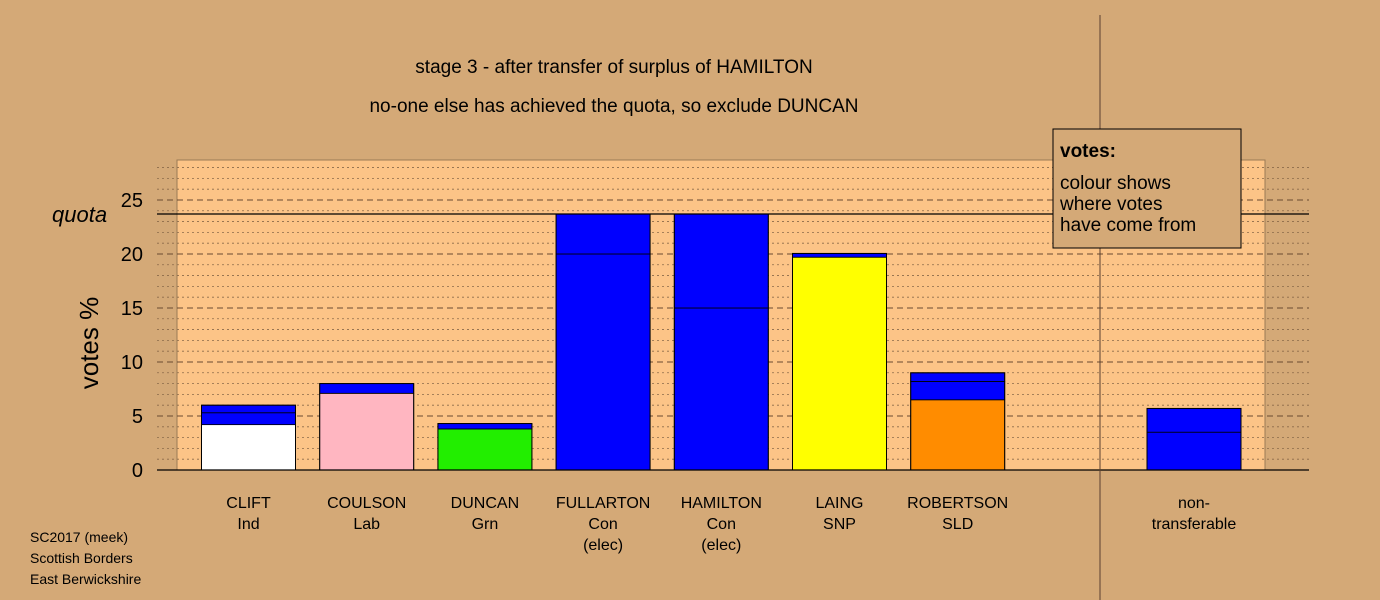 This screenshot has height=600, width=1380. What do you see at coordinates (248, 503) in the screenshot?
I see `x-tick-label: CLIFT` at bounding box center [248, 503].